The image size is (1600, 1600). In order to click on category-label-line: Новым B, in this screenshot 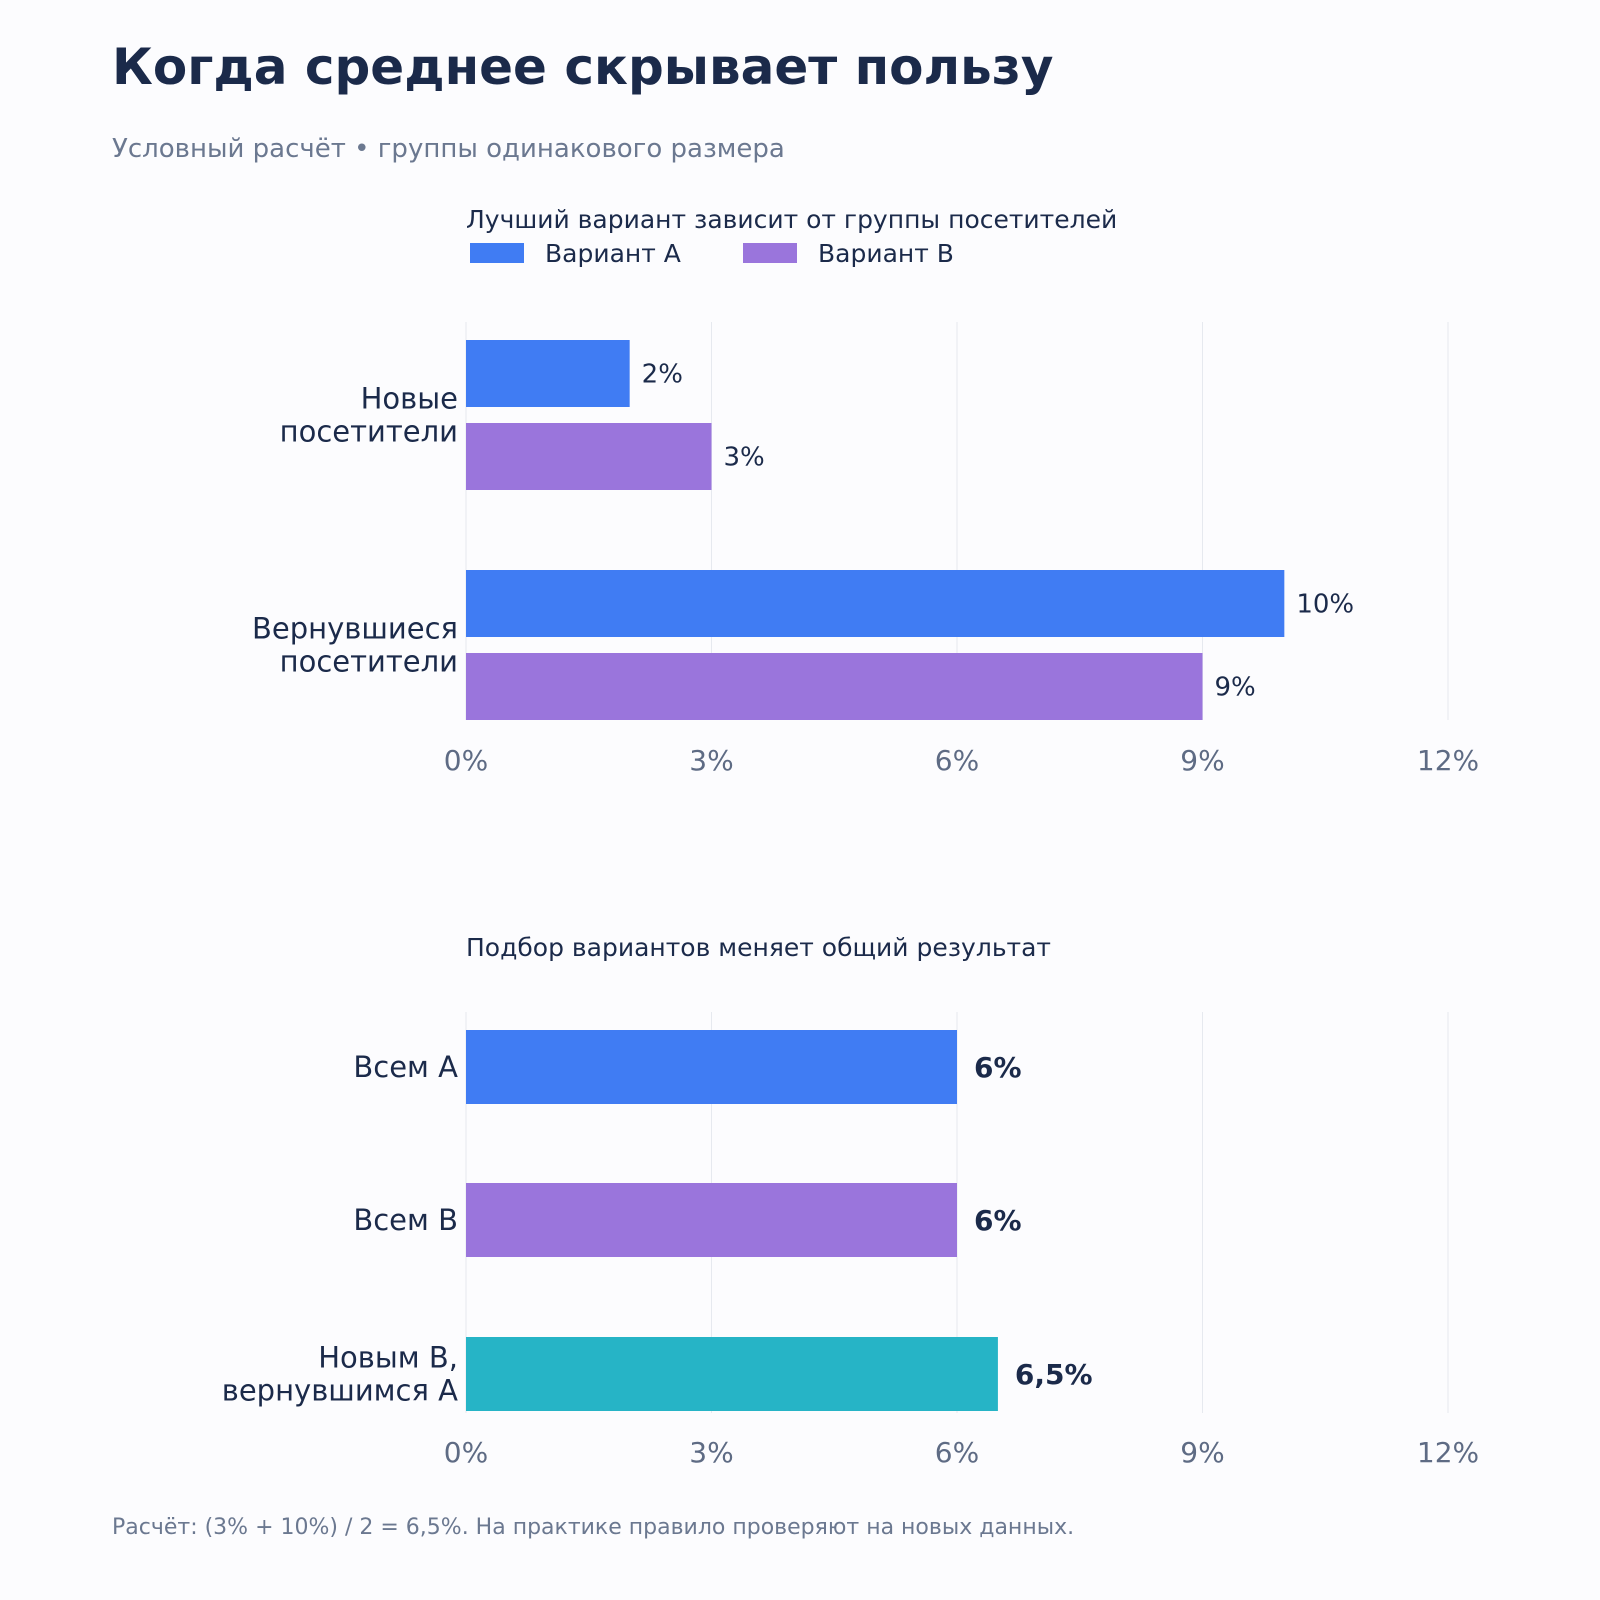, I will do `click(388, 1358)`.